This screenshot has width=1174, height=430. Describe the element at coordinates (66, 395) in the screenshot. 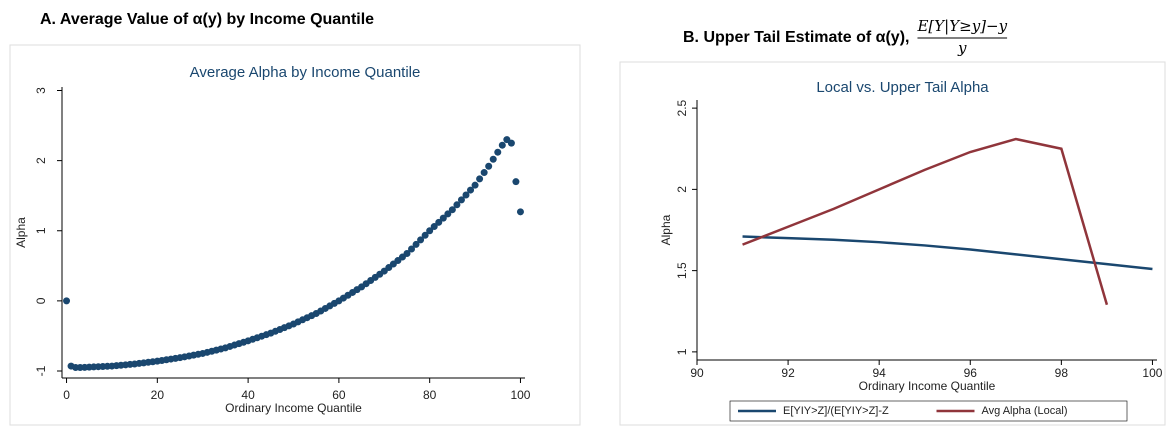

I see `x-tick-label: 0` at that location.